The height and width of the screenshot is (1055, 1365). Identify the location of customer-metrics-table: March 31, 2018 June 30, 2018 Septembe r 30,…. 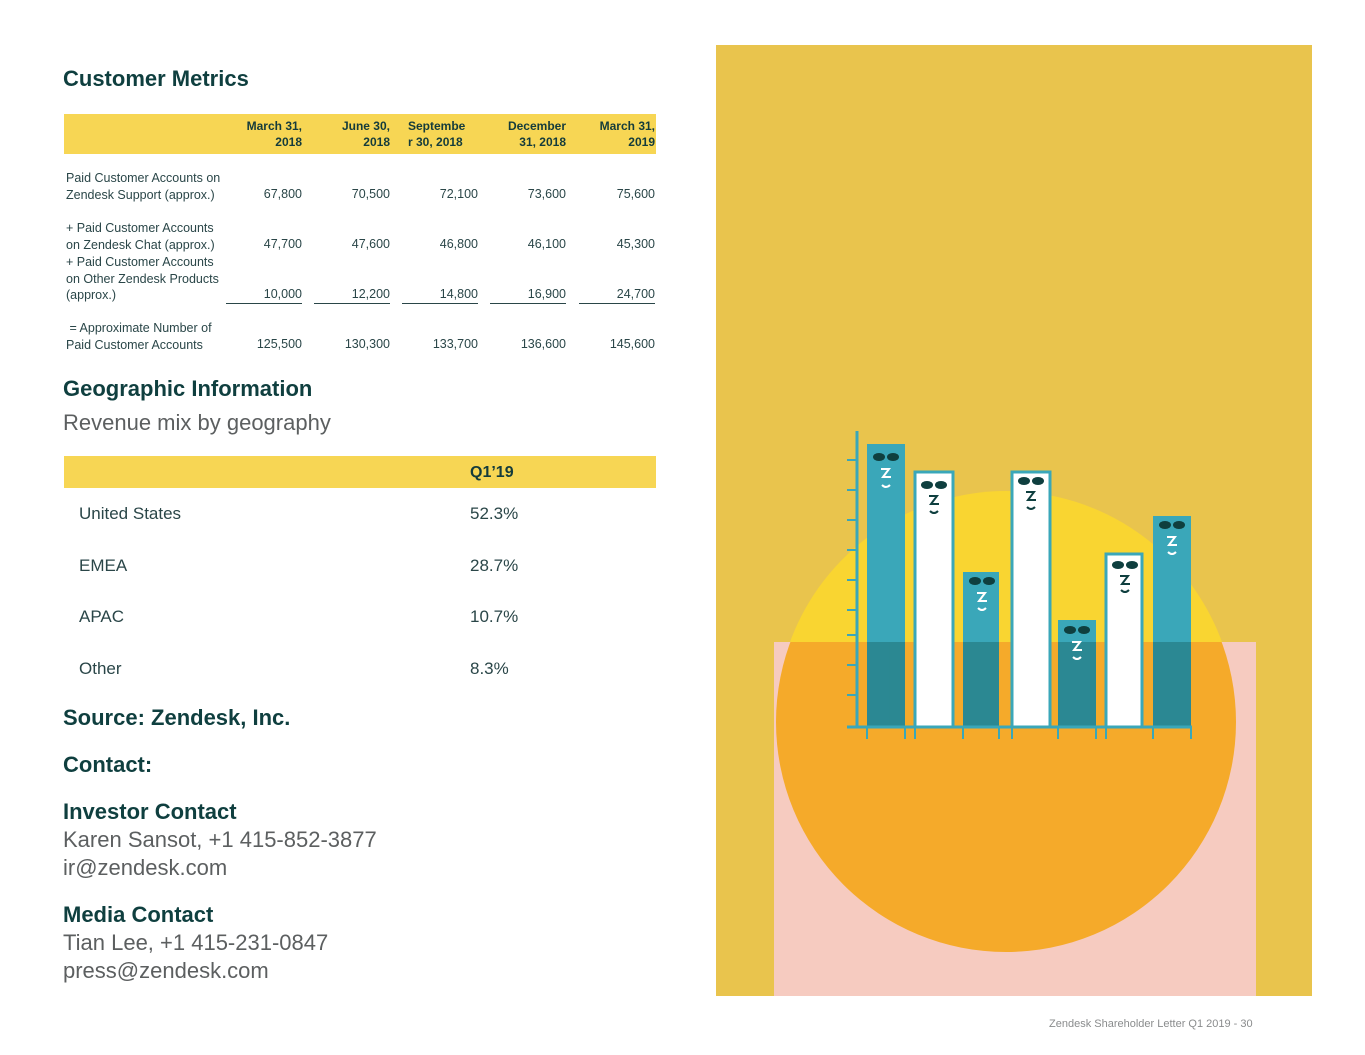
(360, 233).